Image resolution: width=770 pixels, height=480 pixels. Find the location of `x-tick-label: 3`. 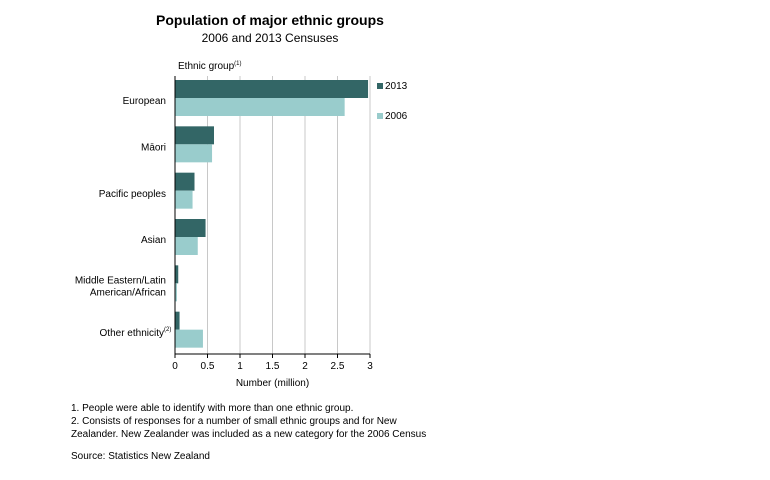

x-tick-label: 3 is located at coordinates (370, 366).